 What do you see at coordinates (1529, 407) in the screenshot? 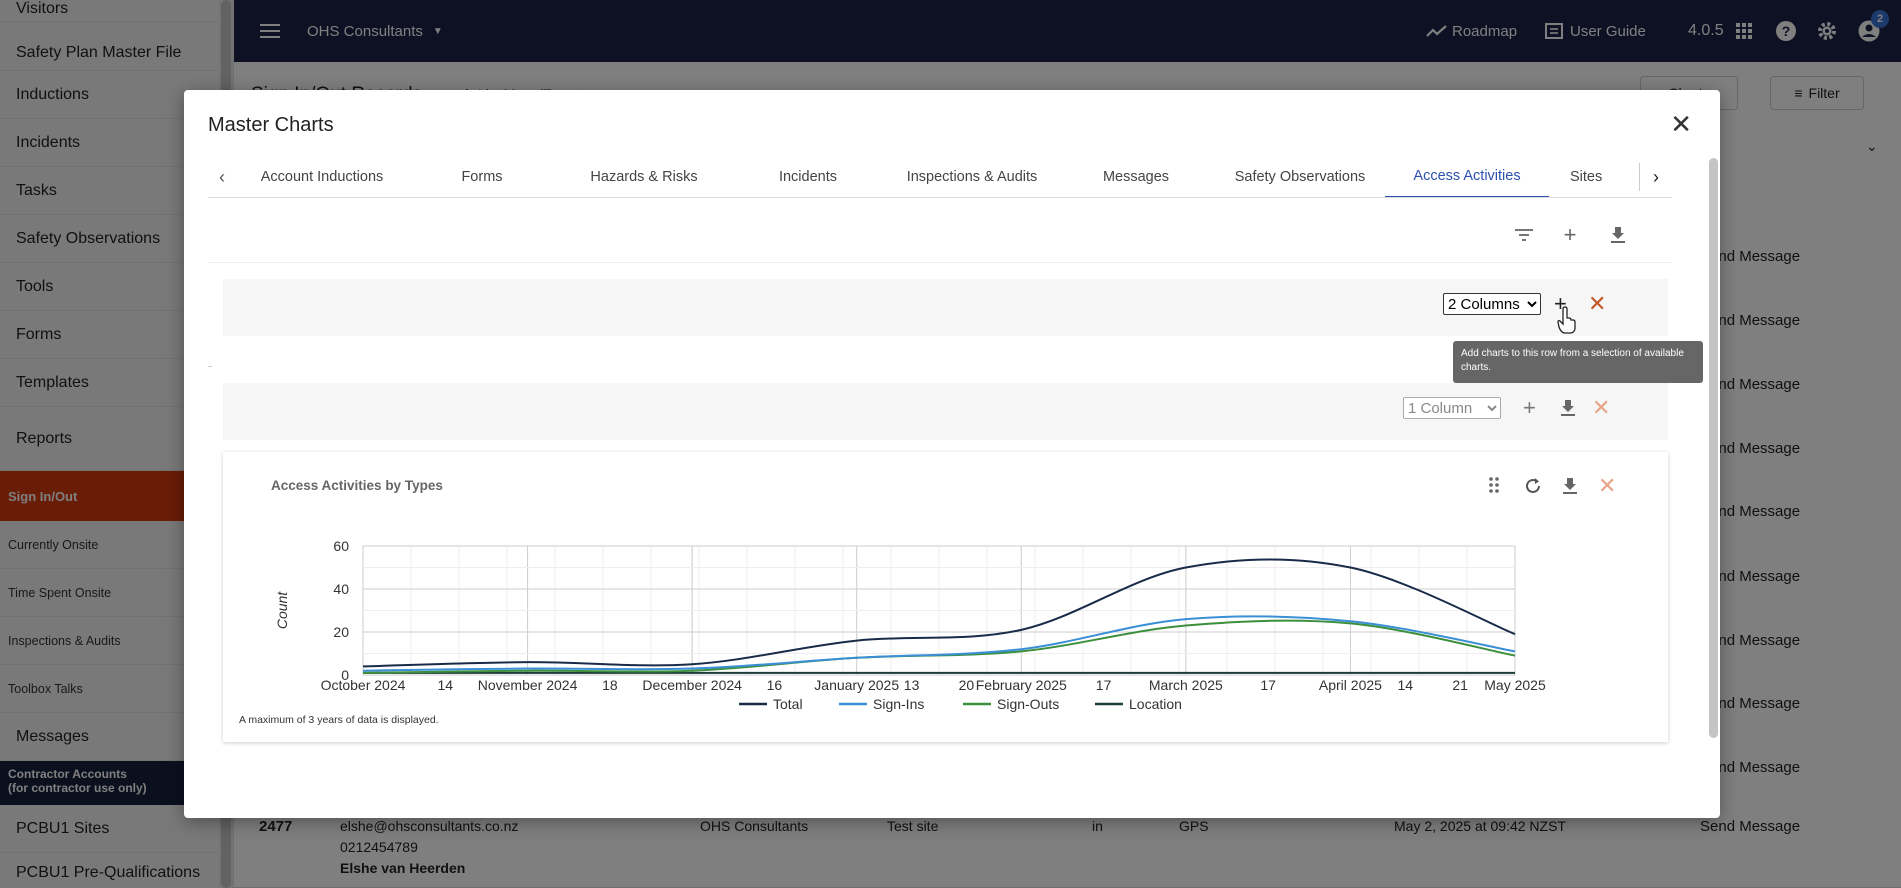
I see `add-chart-icon: +` at bounding box center [1529, 407].